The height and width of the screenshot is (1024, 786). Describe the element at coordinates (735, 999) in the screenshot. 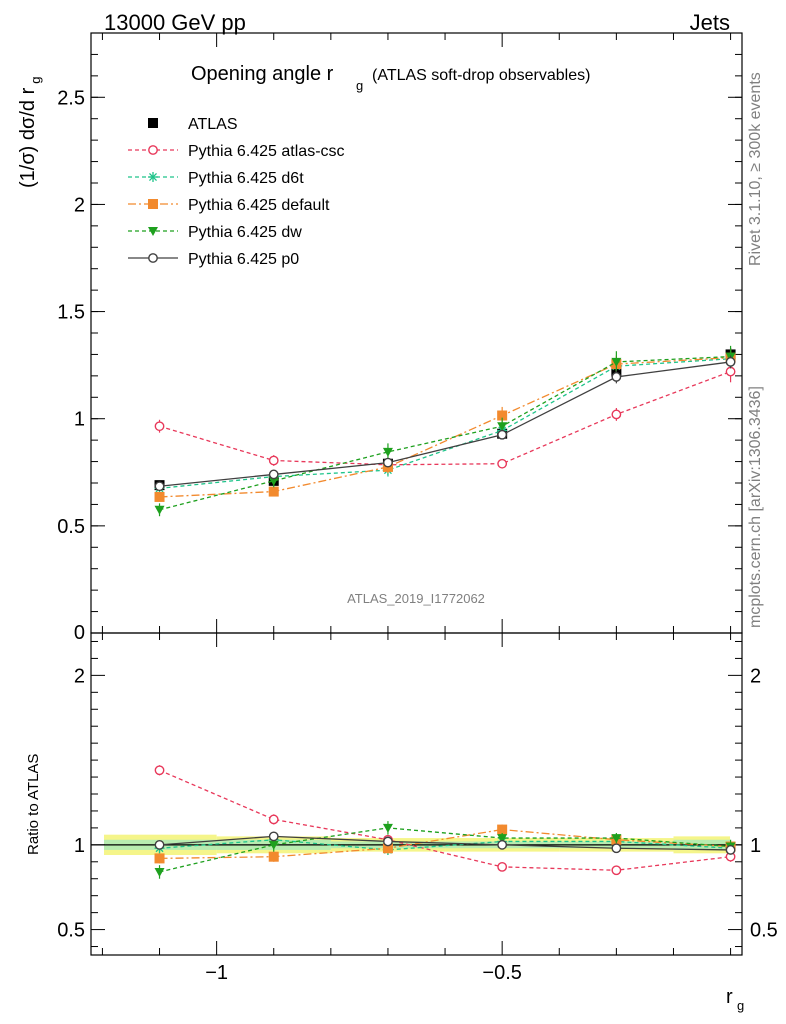

I see `xlabel: r g` at that location.